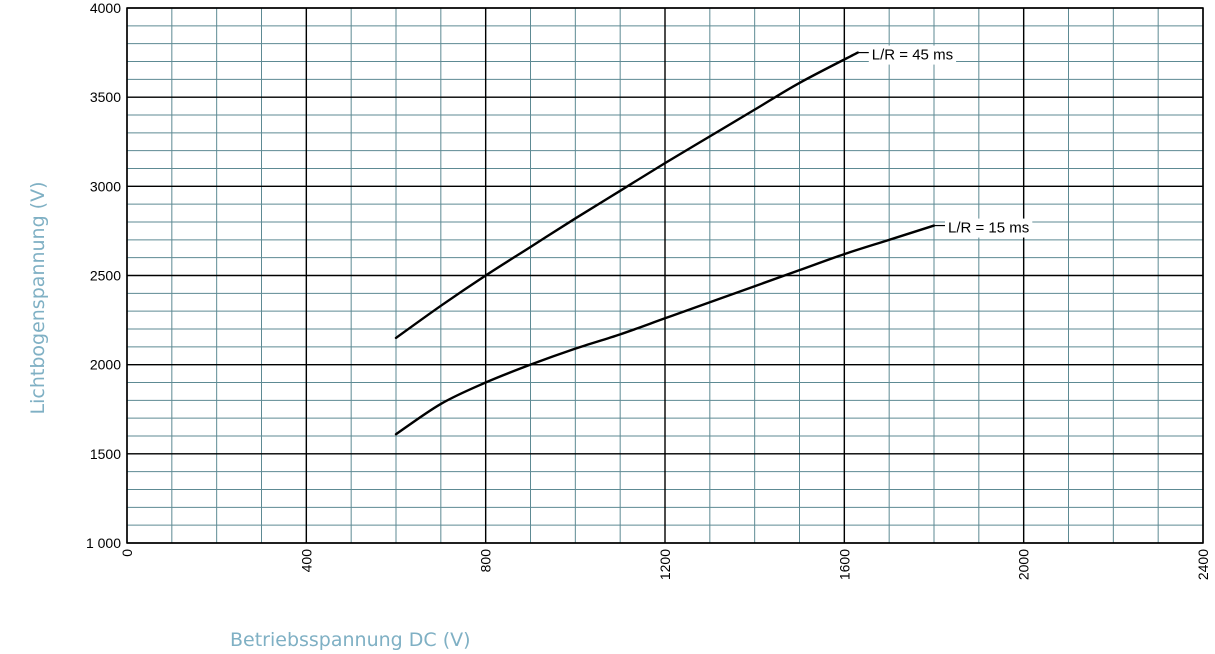 This screenshot has width=1215, height=654. I want to click on x-tick-label: 800, so click(486, 561).